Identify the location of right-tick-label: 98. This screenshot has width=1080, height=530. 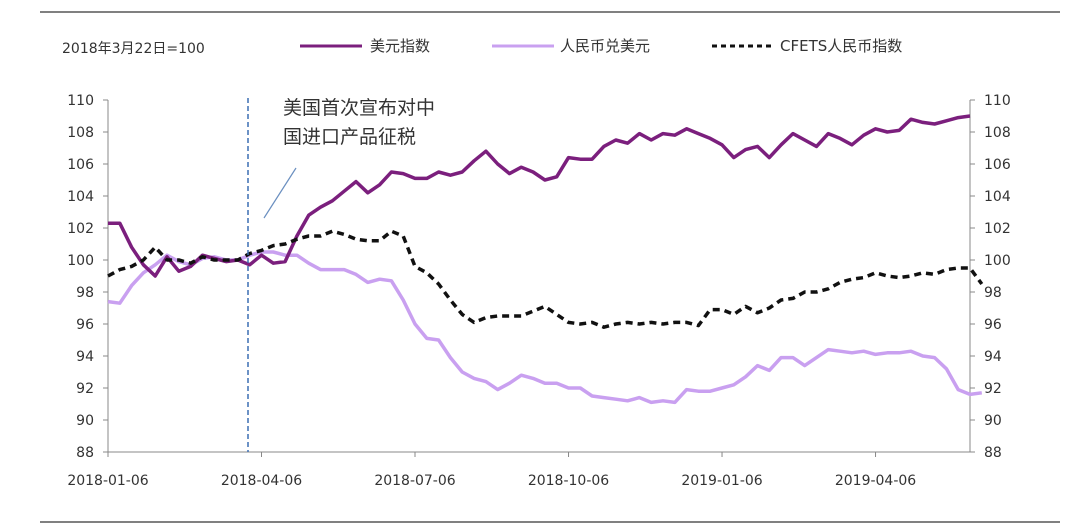
(993, 293).